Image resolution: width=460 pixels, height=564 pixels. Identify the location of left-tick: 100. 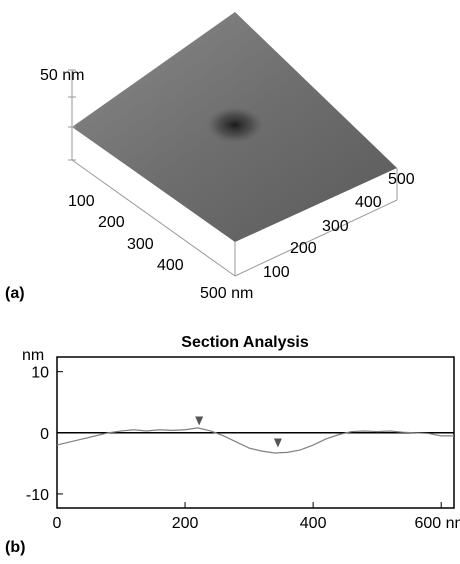
(81, 201).